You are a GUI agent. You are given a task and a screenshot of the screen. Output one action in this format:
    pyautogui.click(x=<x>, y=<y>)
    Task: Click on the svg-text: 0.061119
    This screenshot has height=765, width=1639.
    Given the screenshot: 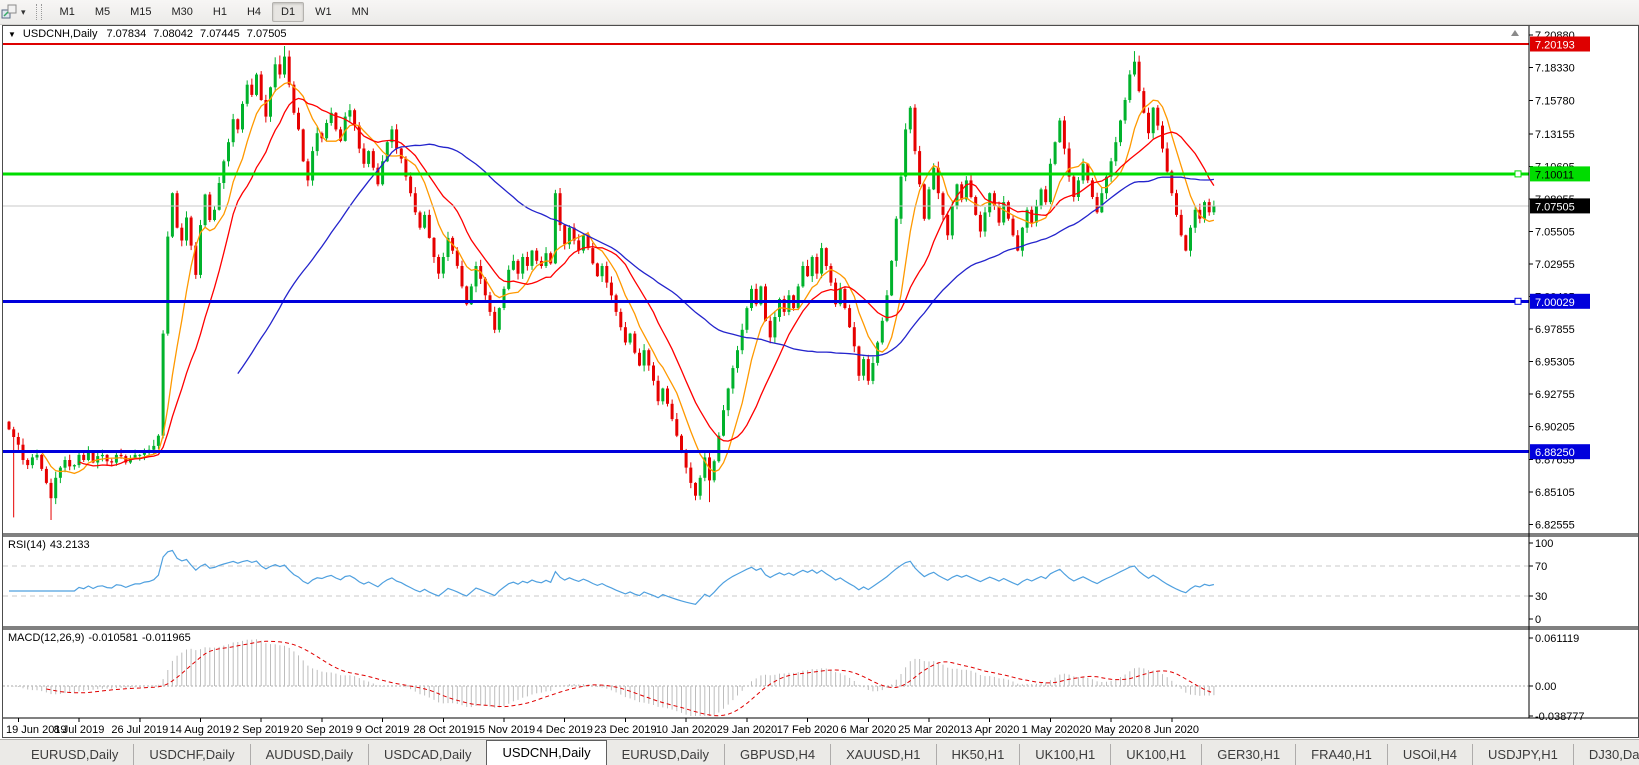 What is the action you would take?
    pyautogui.click(x=1557, y=639)
    